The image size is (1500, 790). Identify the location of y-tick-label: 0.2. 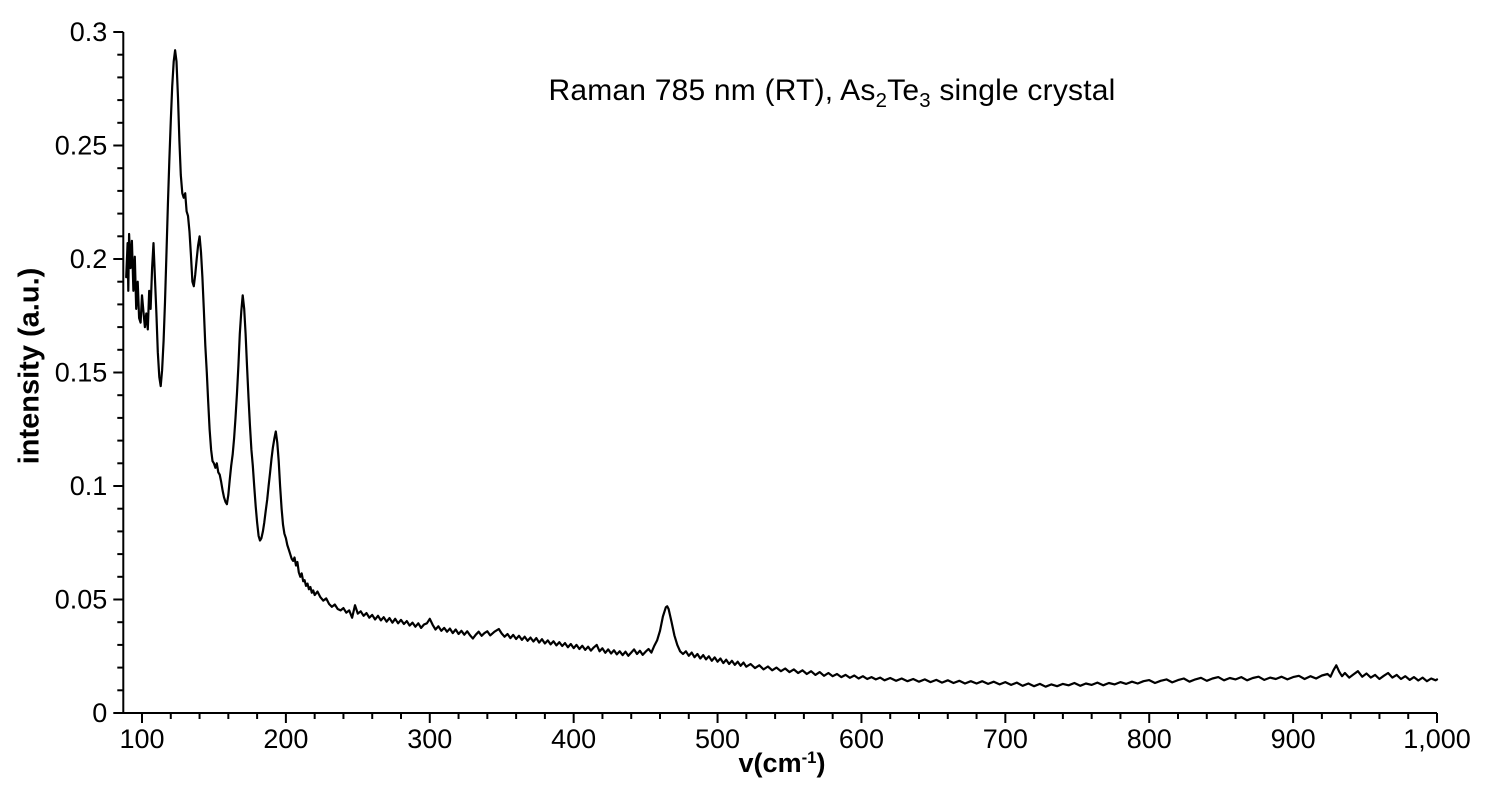
(89, 259).